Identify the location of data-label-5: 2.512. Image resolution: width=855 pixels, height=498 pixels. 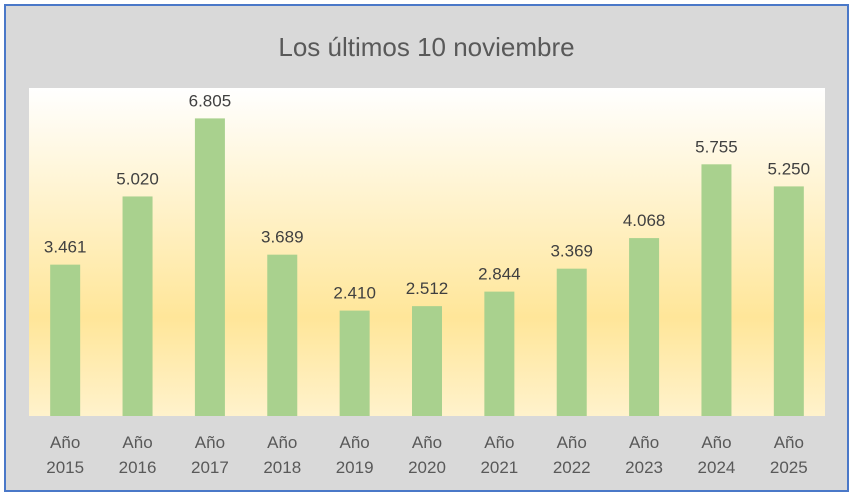
(427, 288).